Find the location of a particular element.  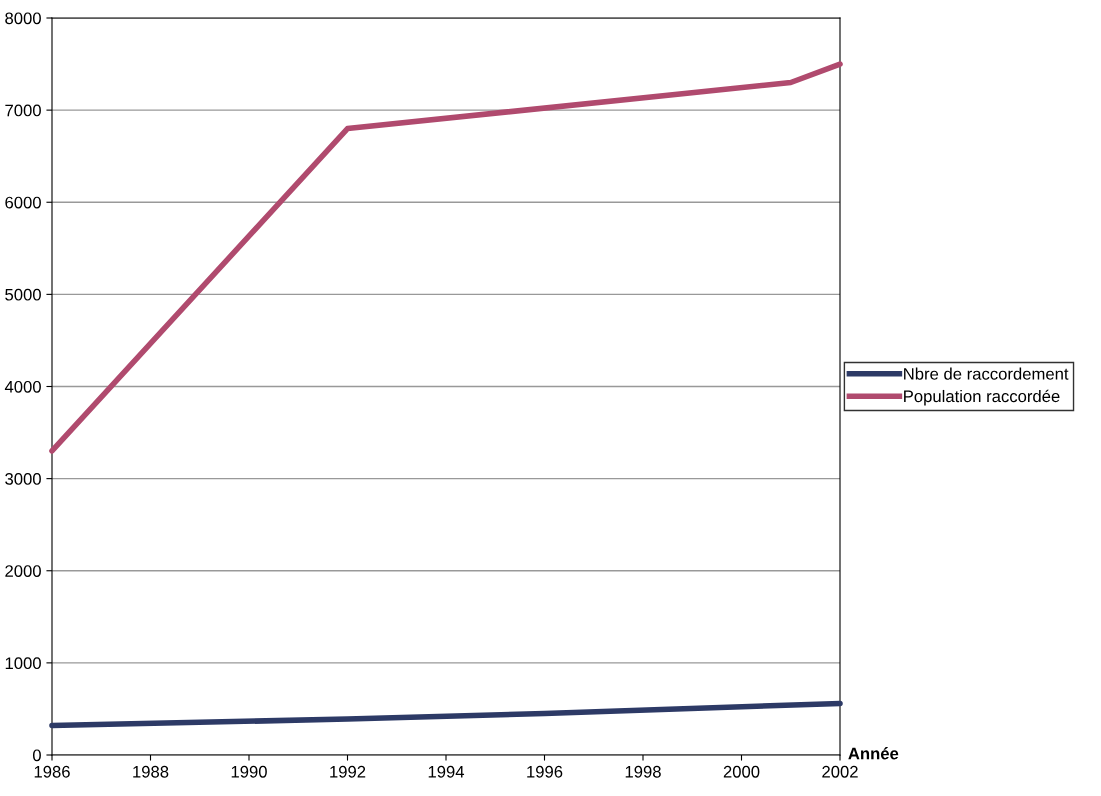

x-tick-label: 1986 is located at coordinates (52, 771).